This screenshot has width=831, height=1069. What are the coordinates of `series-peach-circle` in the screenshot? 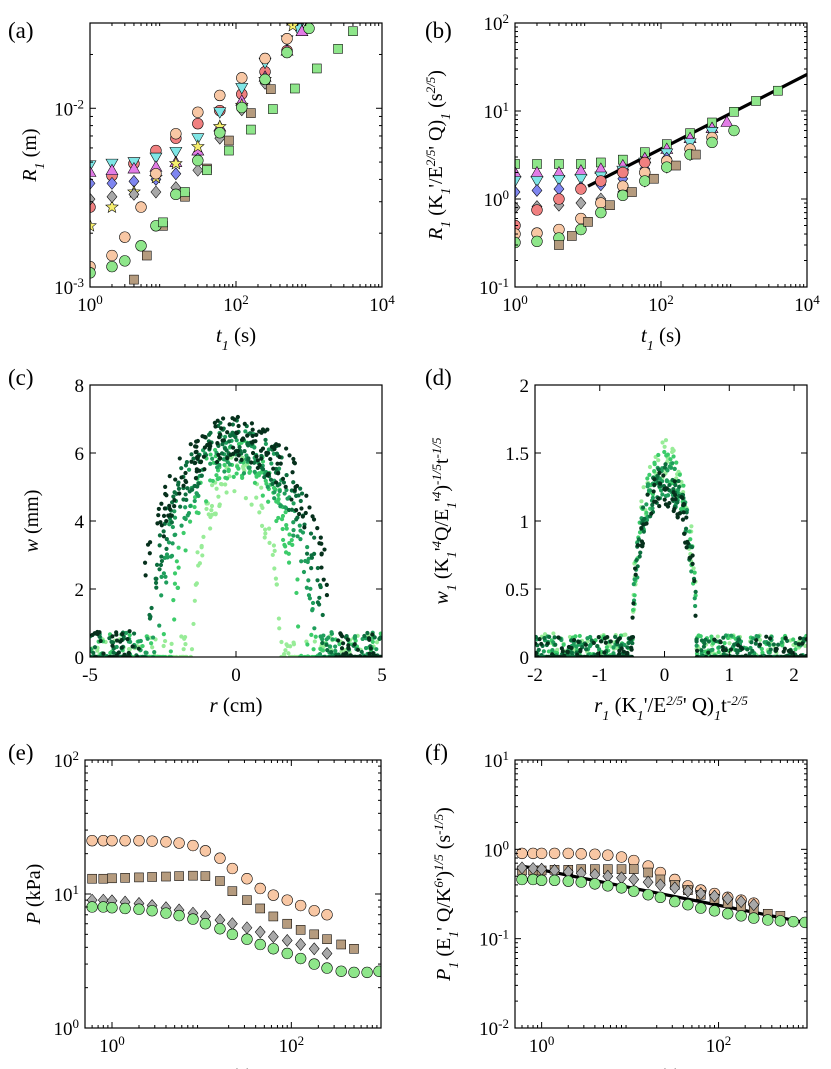 It's located at (616, 185).